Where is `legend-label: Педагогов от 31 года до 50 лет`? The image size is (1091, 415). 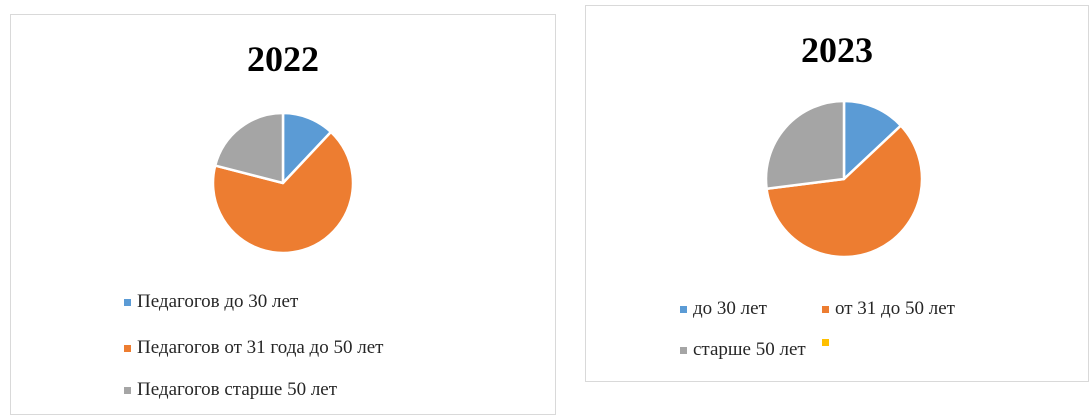 legend-label: Педагогов от 31 года до 50 лет is located at coordinates (260, 347).